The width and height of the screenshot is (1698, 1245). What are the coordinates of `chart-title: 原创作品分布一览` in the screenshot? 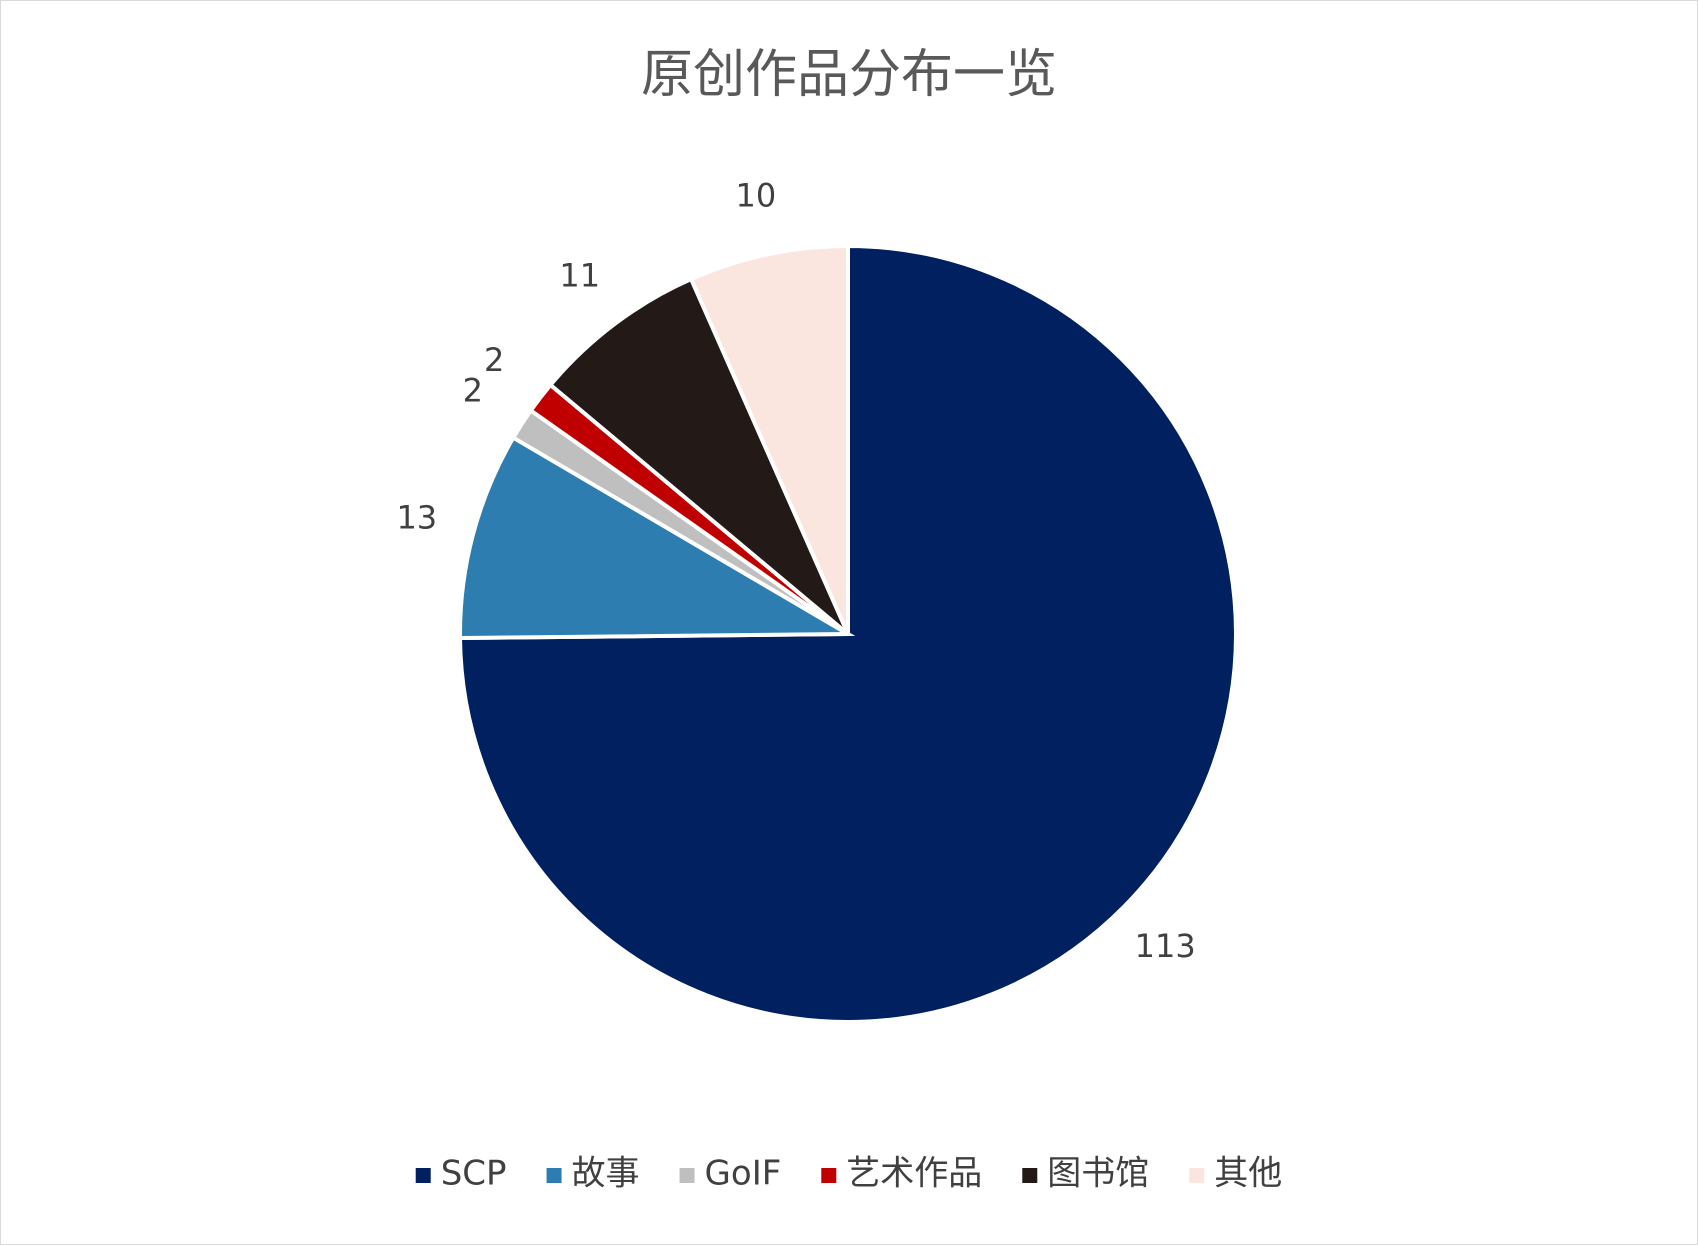 It's located at (849, 75).